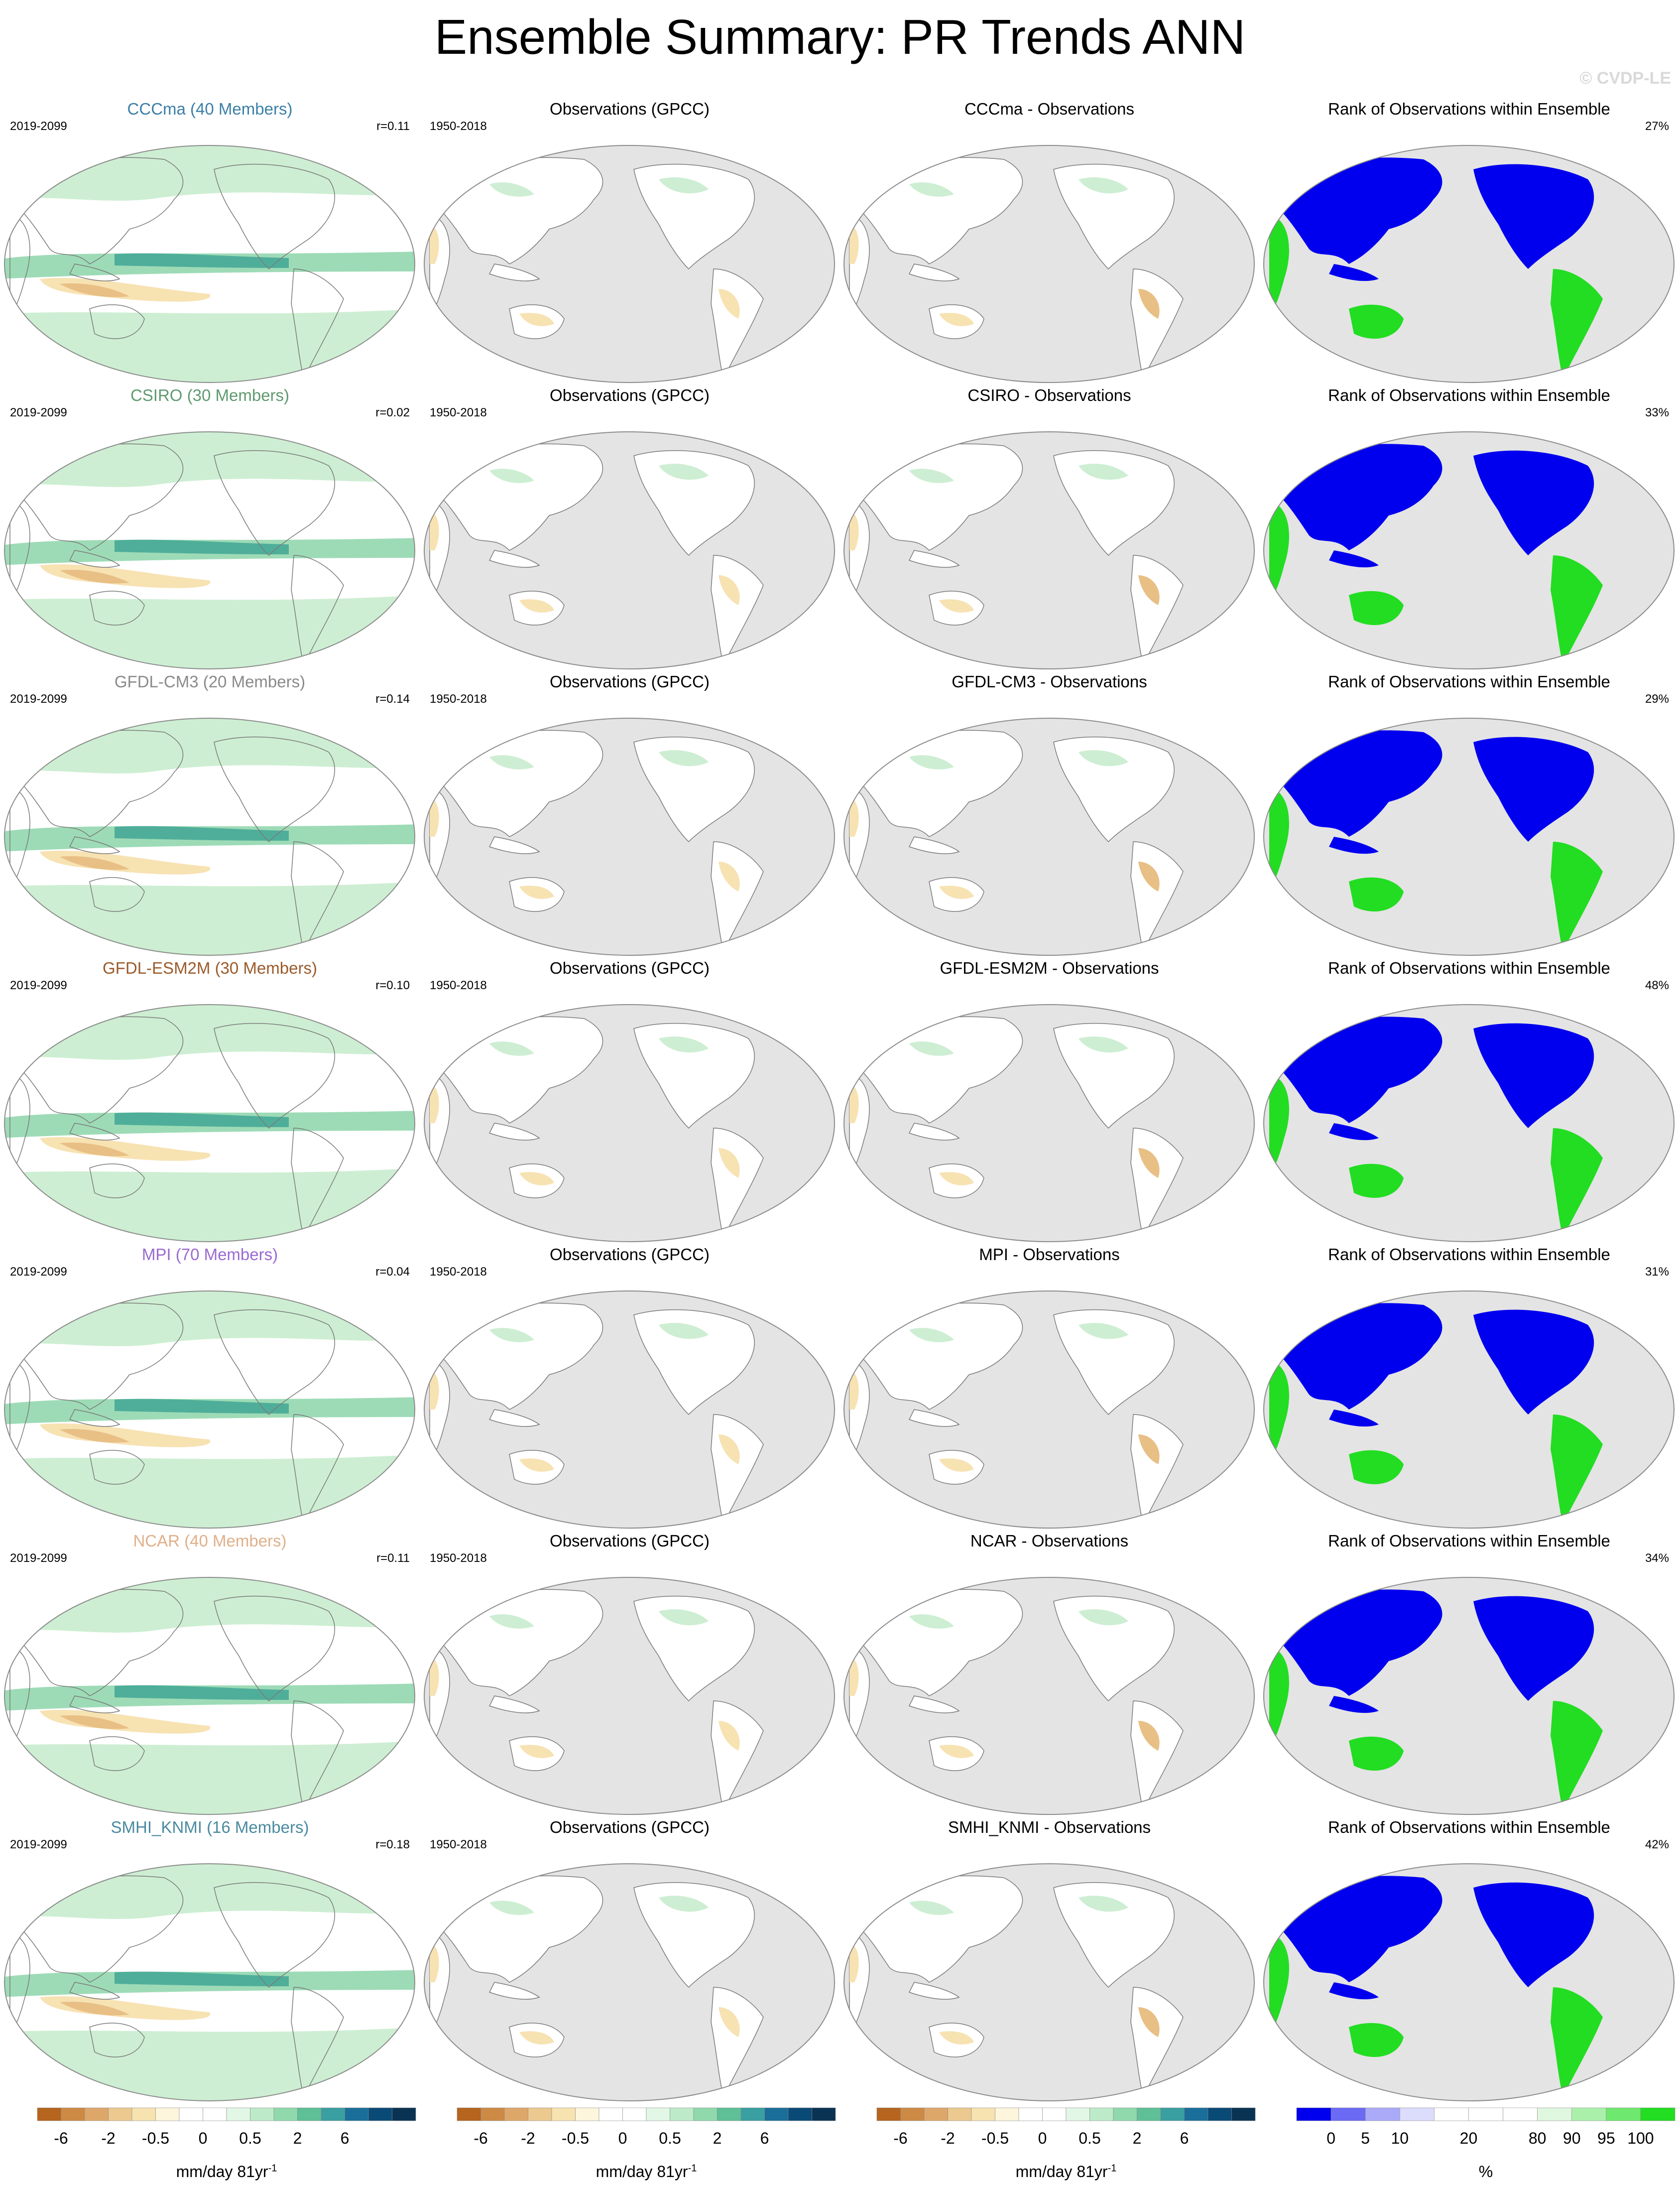  Describe the element at coordinates (94, 1991) in the screenshot. I see `coastline-indonesia` at that location.